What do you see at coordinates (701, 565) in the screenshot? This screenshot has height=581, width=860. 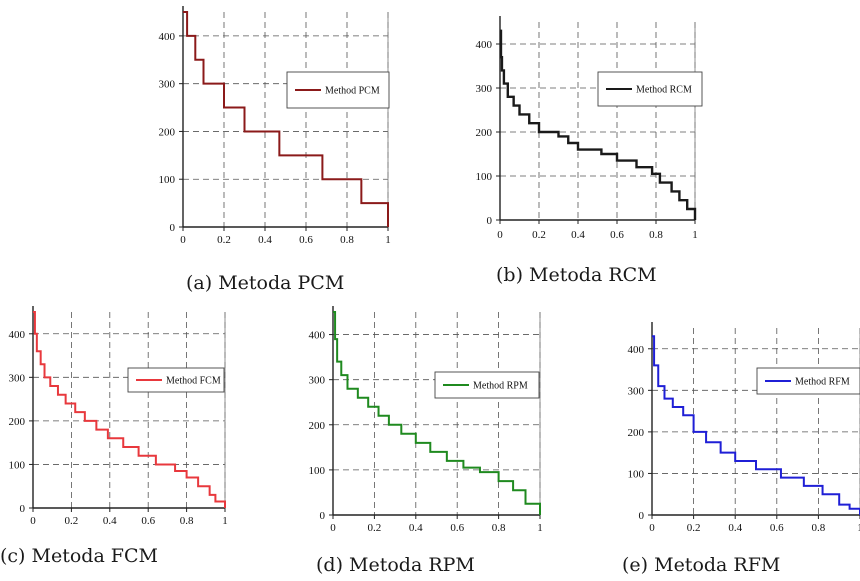 I see `chart-e-caption: (e) Metoda RFM` at bounding box center [701, 565].